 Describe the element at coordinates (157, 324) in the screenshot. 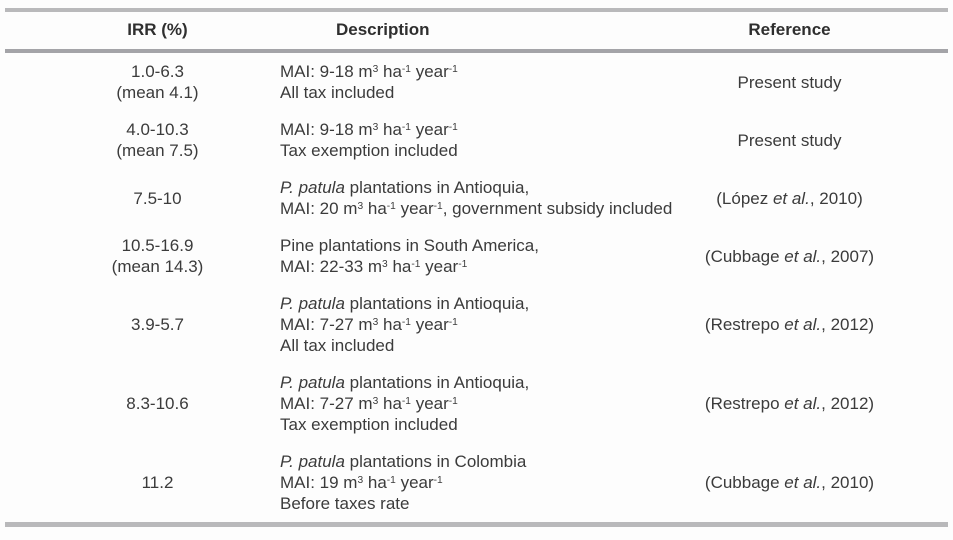

I see `text-line: 3.9-5.7` at that location.